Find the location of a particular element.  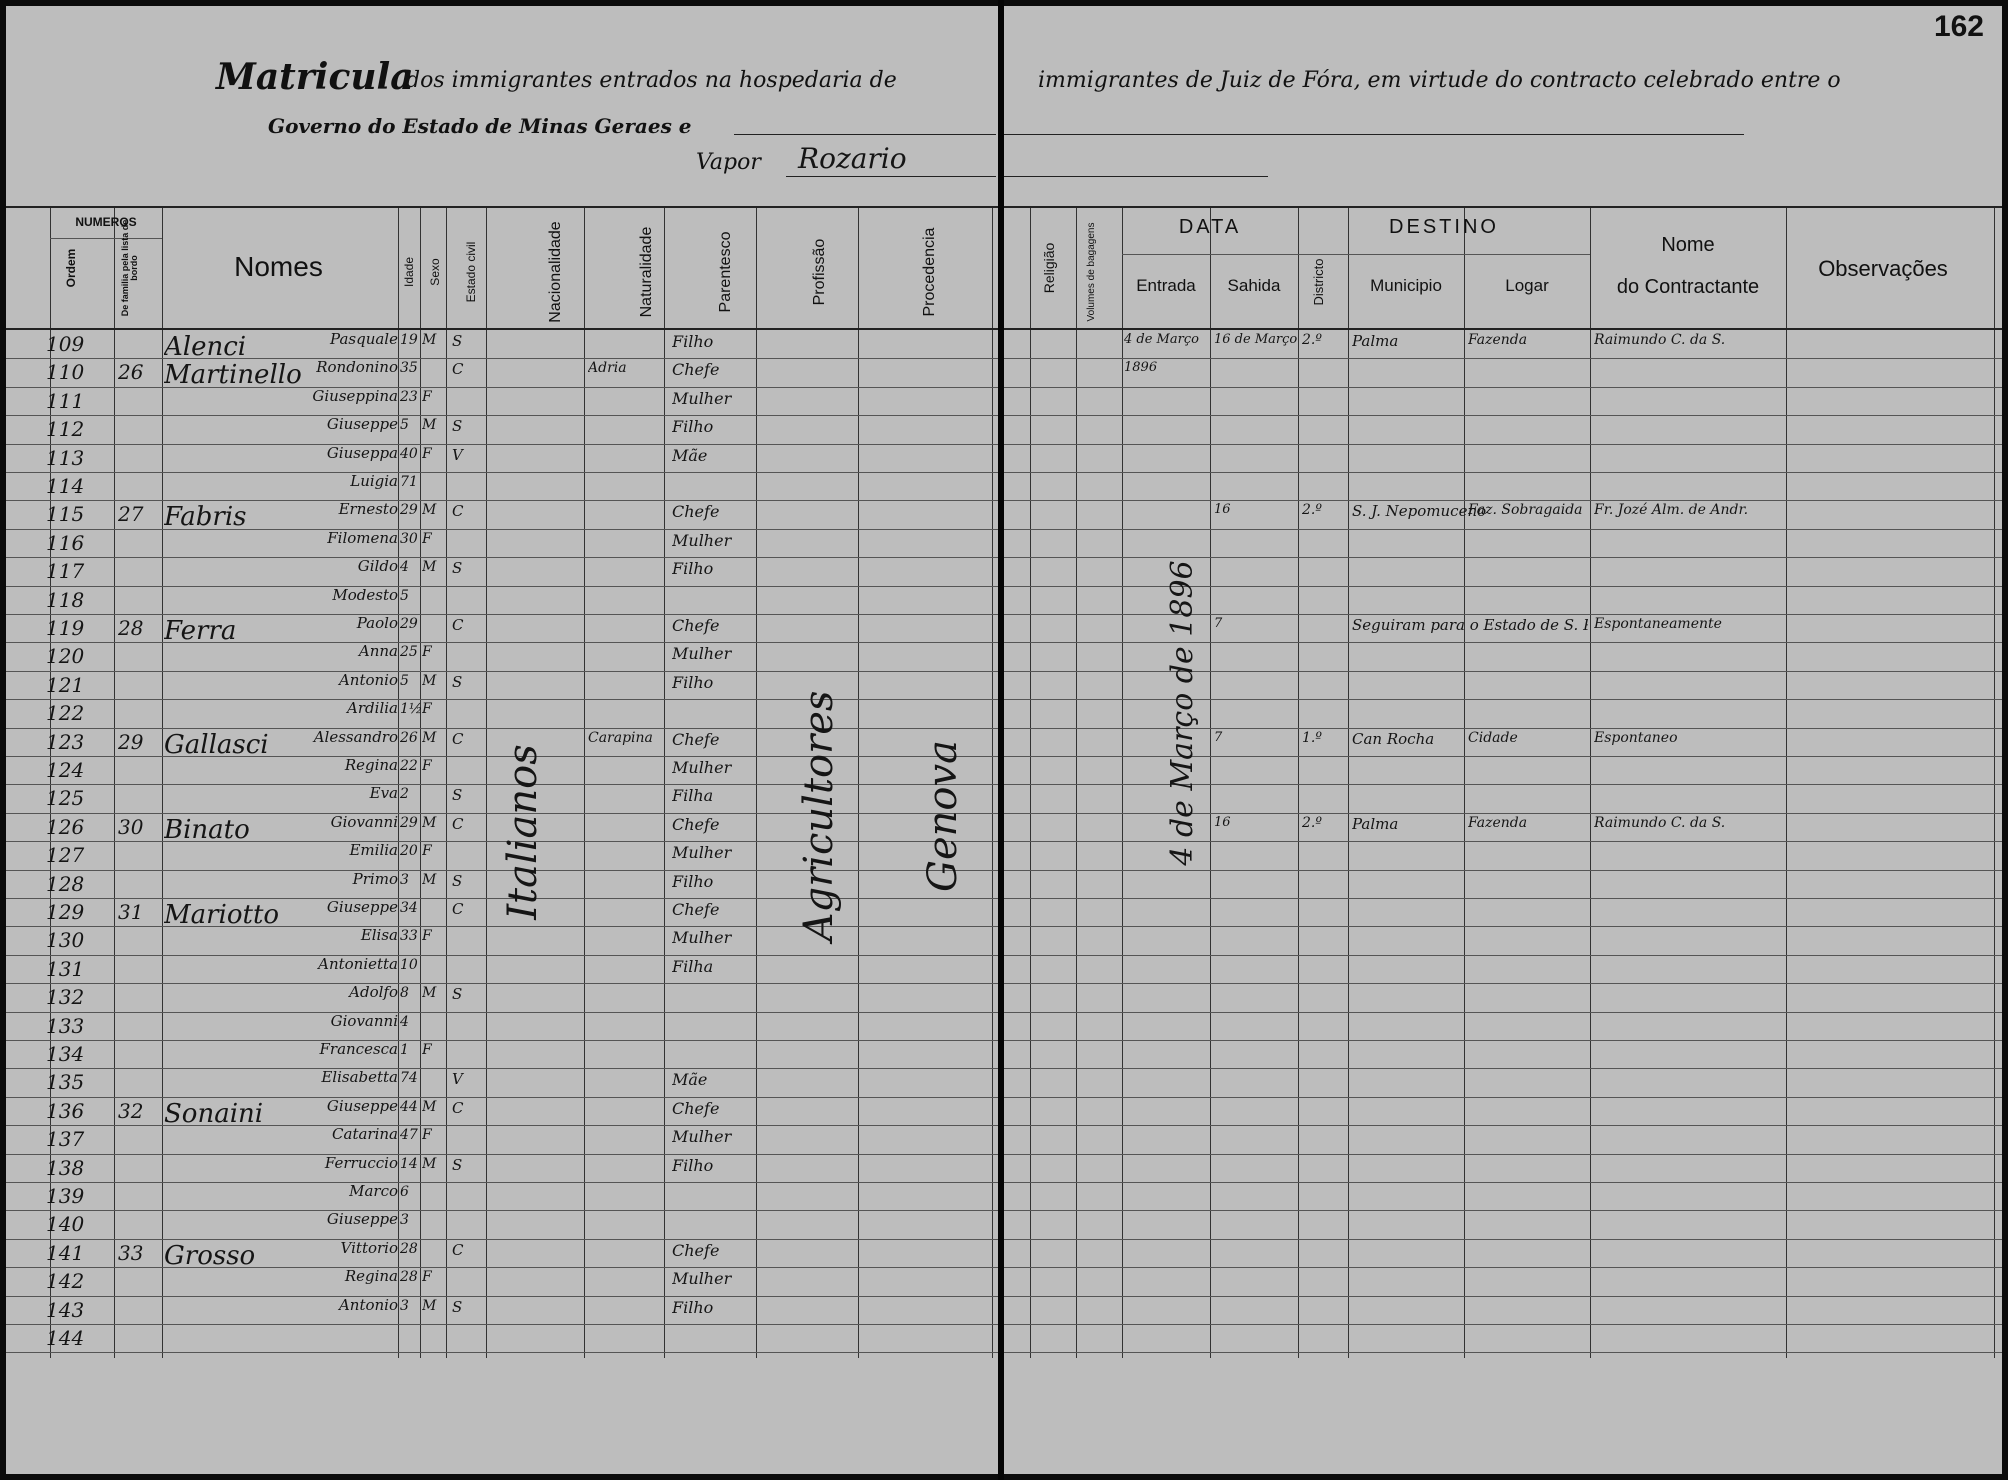

row-ordem: 144 is located at coordinates (65, 1338).